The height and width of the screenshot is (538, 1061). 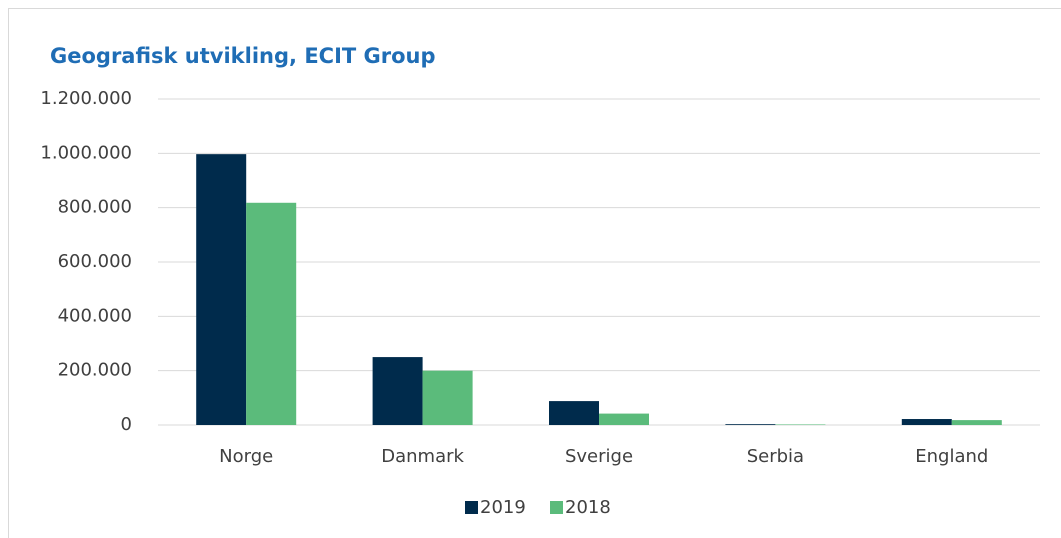 I want to click on y-tick-label: 600.000, so click(x=95, y=261).